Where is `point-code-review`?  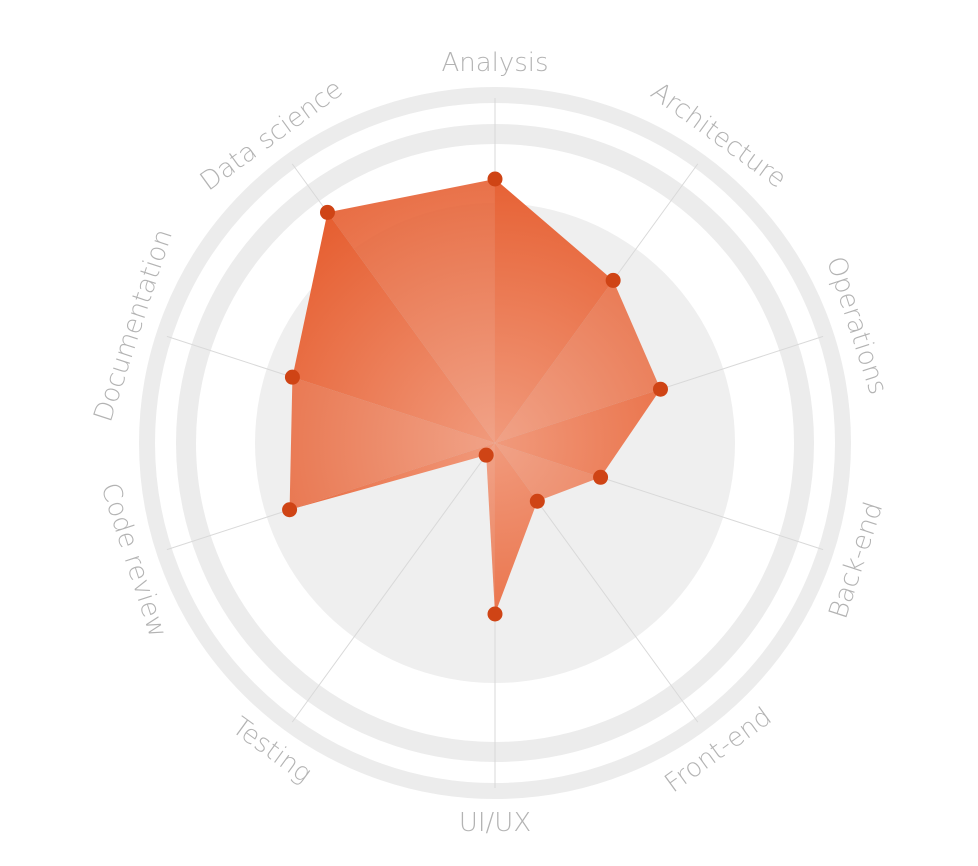 point-code-review is located at coordinates (290, 510).